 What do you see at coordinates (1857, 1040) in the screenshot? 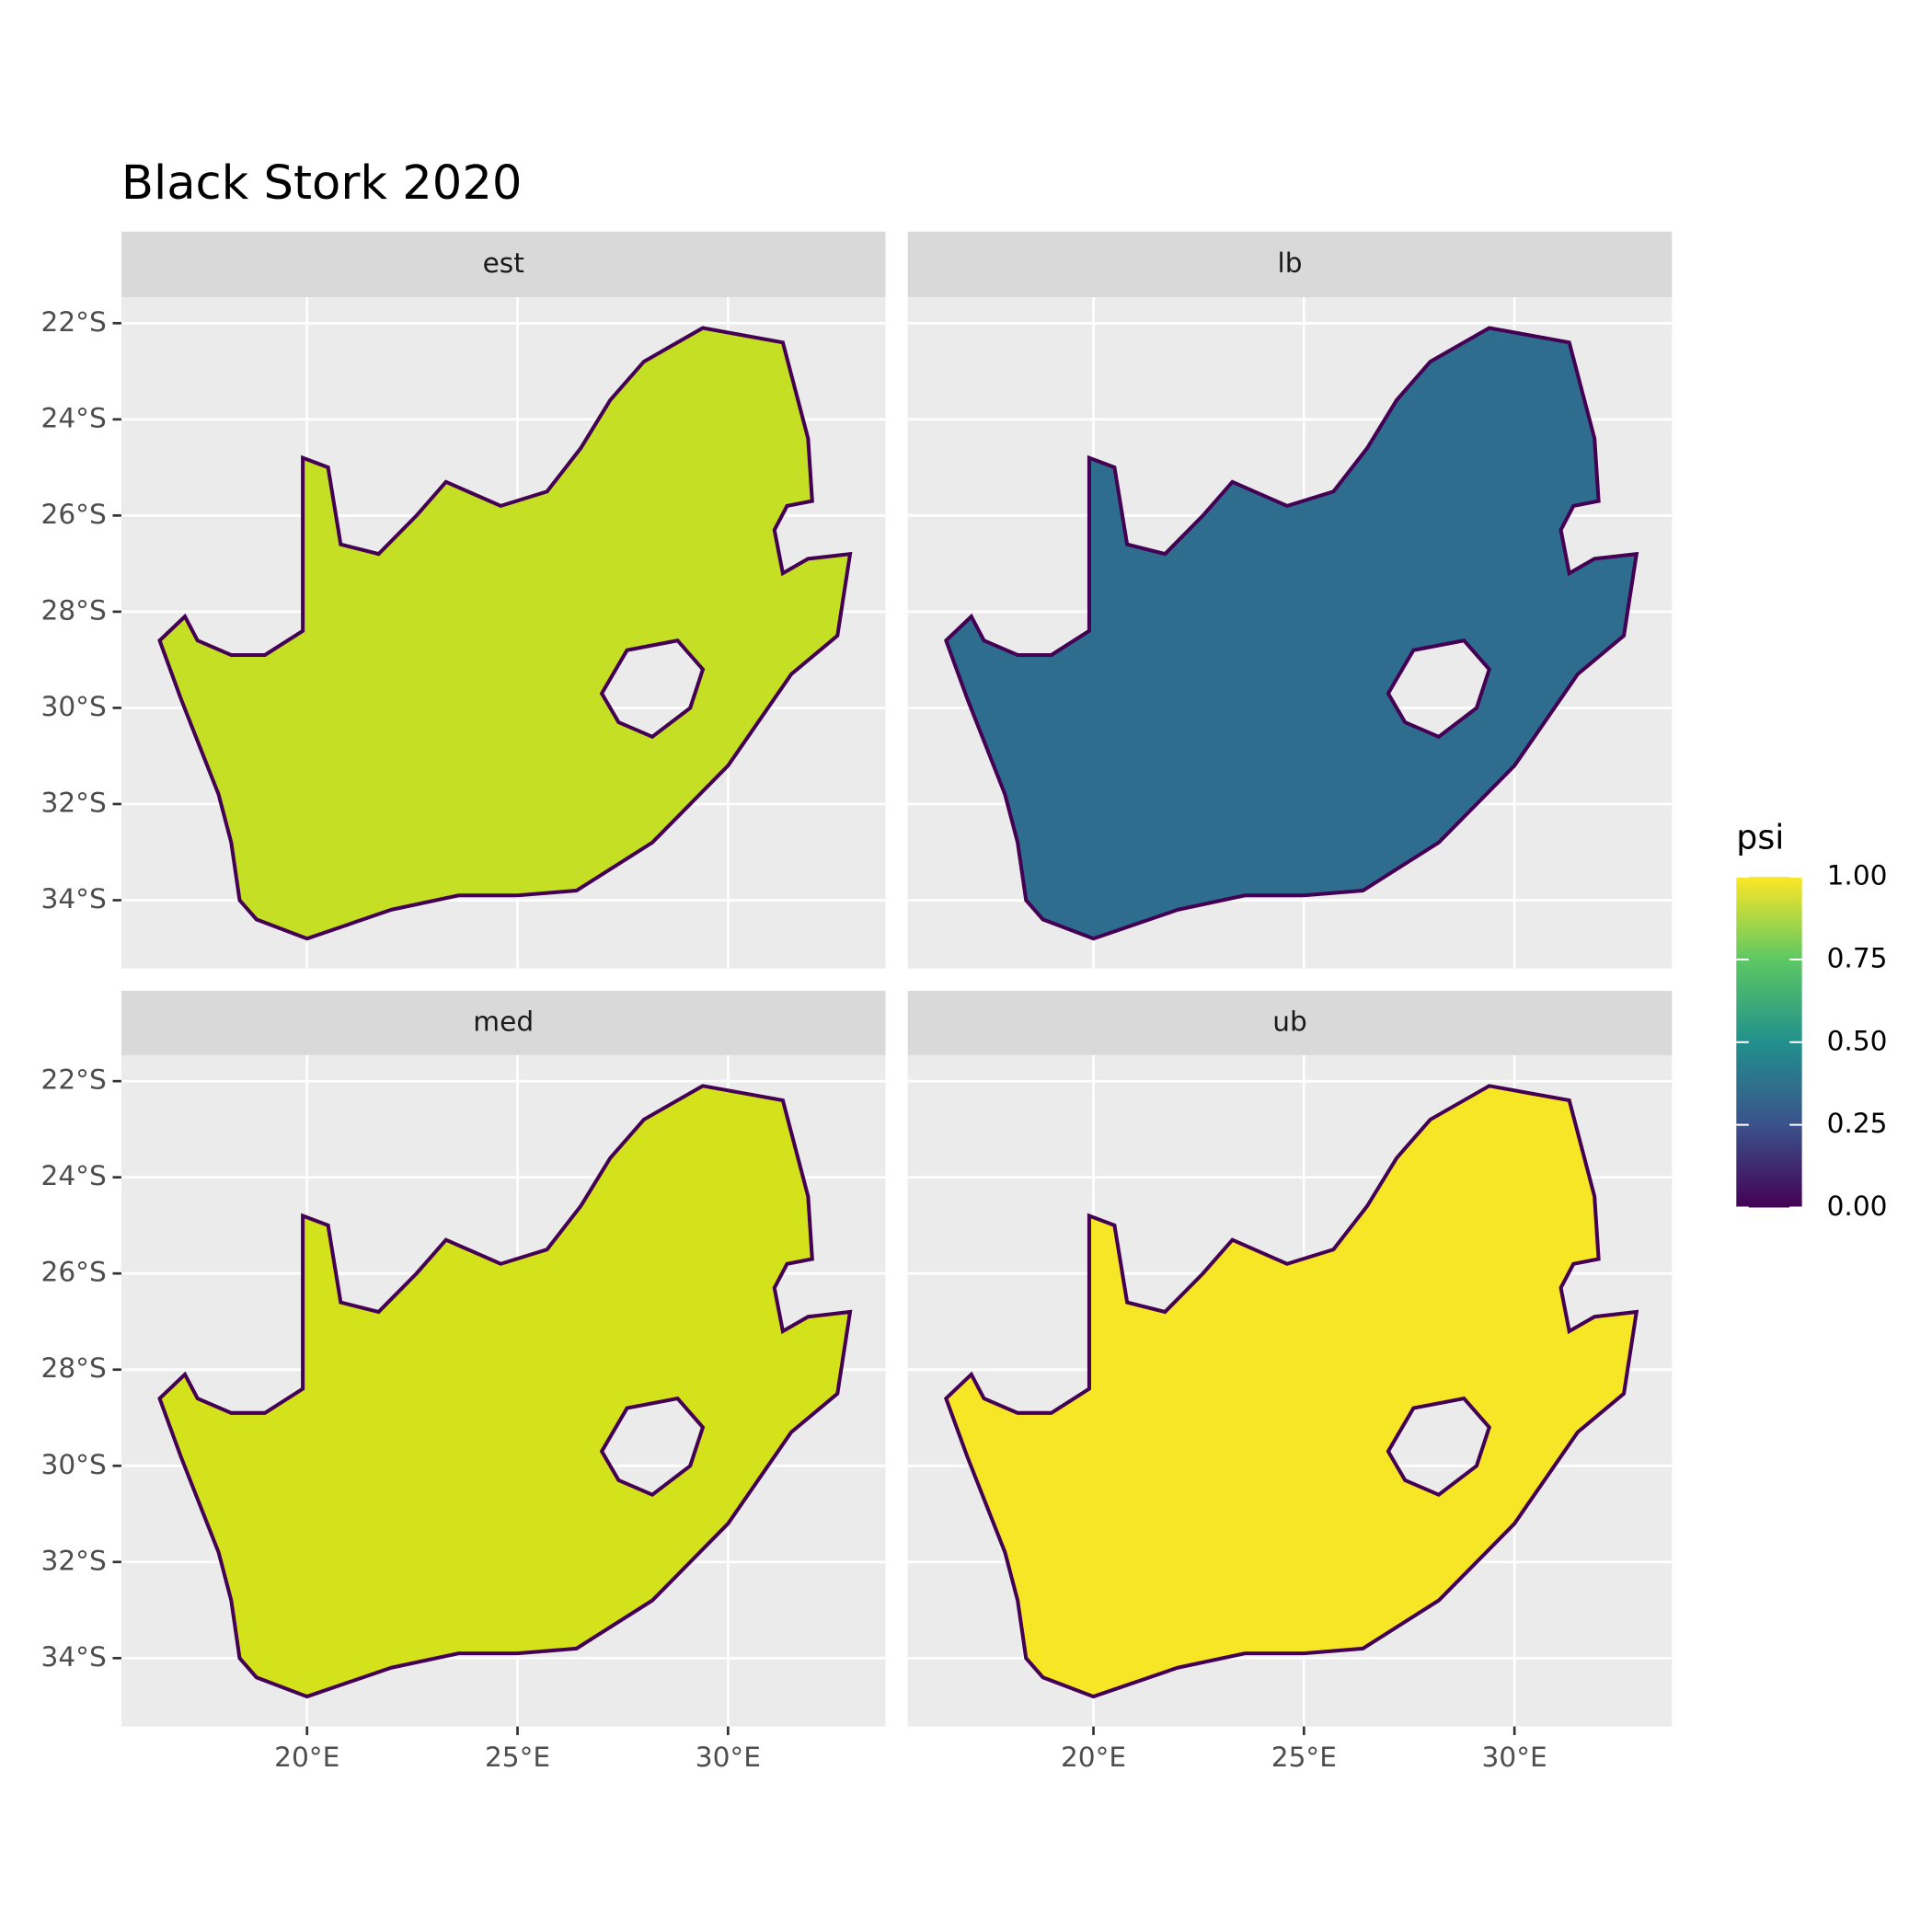
I see `legend-label: 0.50` at bounding box center [1857, 1040].